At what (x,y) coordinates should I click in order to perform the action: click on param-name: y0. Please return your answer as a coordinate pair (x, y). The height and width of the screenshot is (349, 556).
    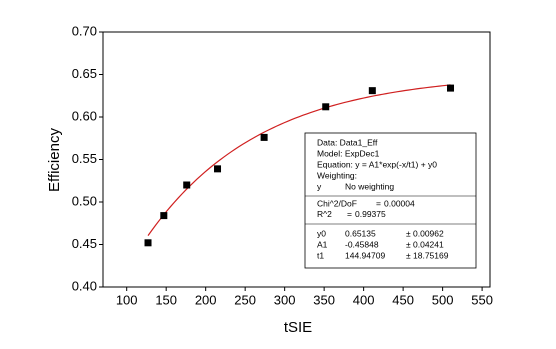
    Looking at the image, I should click on (321, 233).